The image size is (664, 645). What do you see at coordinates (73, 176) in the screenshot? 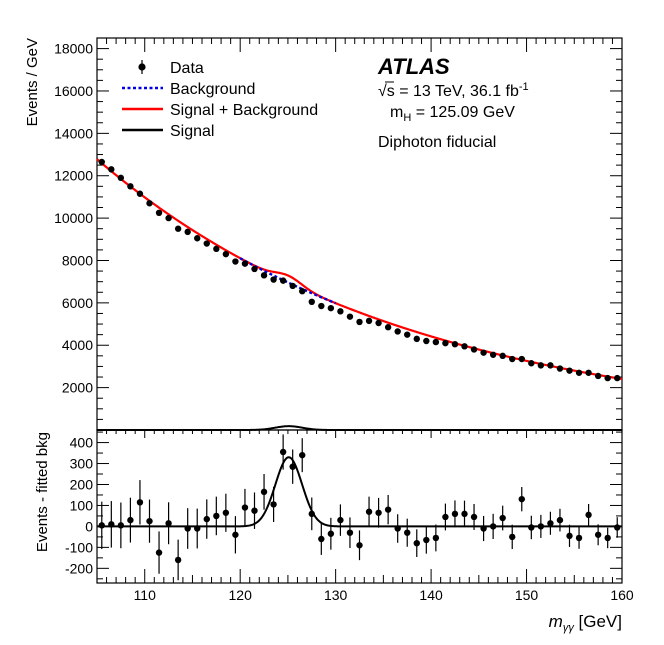
I see `main-y-tick-label: 12000` at bounding box center [73, 176].